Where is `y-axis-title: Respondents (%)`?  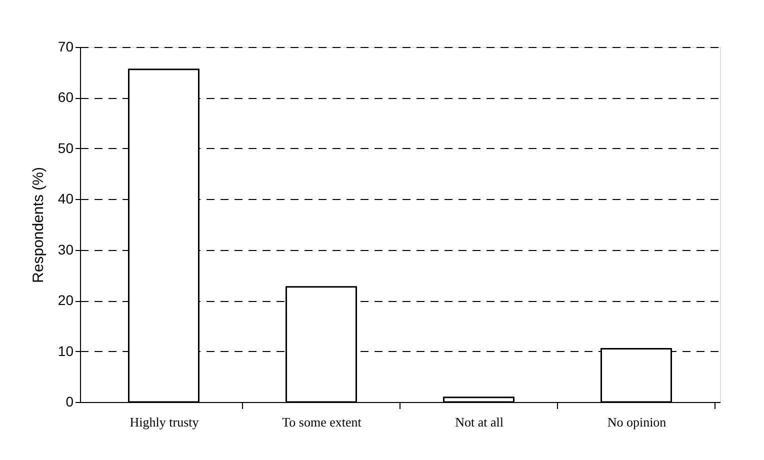 y-axis-title: Respondents (%) is located at coordinates (38, 225).